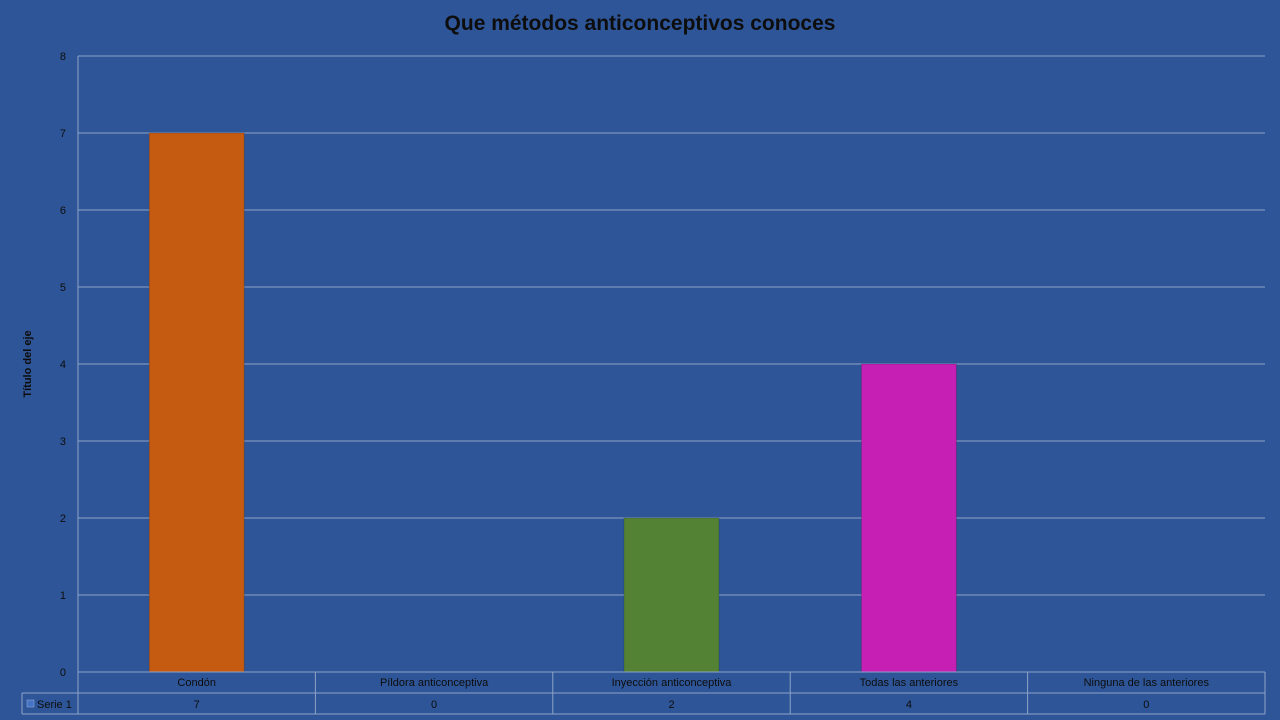 The image size is (1280, 720). I want to click on data-value-label: 4, so click(909, 705).